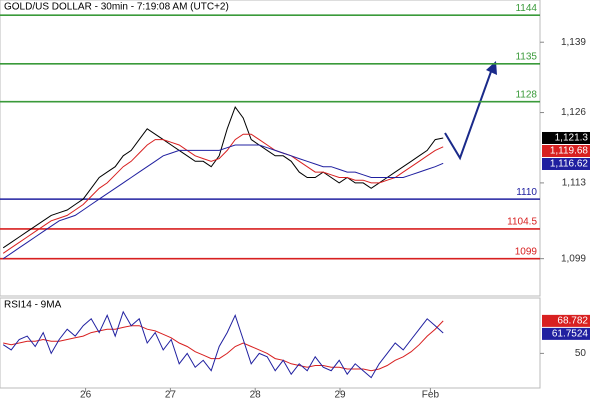 The height and width of the screenshot is (400, 590). What do you see at coordinates (171, 395) in the screenshot?
I see `x-tick-label: 27` at bounding box center [171, 395].